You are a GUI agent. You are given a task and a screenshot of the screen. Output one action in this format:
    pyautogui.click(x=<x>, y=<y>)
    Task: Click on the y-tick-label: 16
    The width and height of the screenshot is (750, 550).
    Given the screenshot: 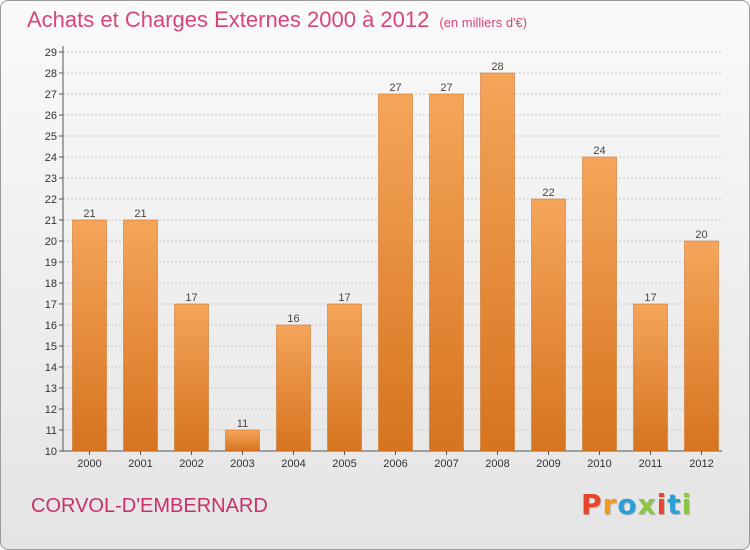 What is the action you would take?
    pyautogui.click(x=51, y=326)
    